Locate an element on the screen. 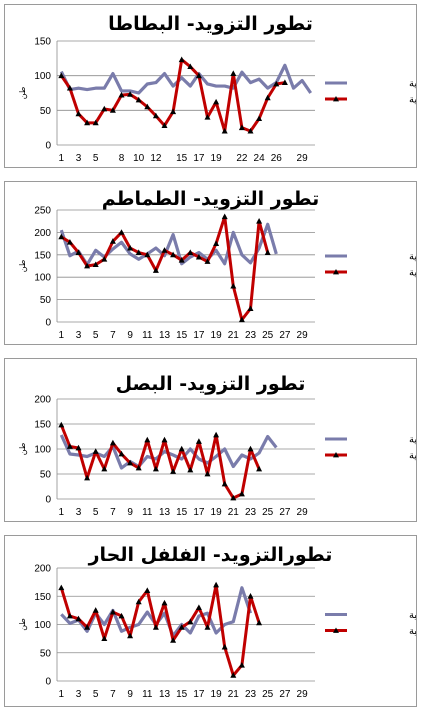 This screenshot has width=421, height=714. y-tick-label: 0 is located at coordinates (48, 682).